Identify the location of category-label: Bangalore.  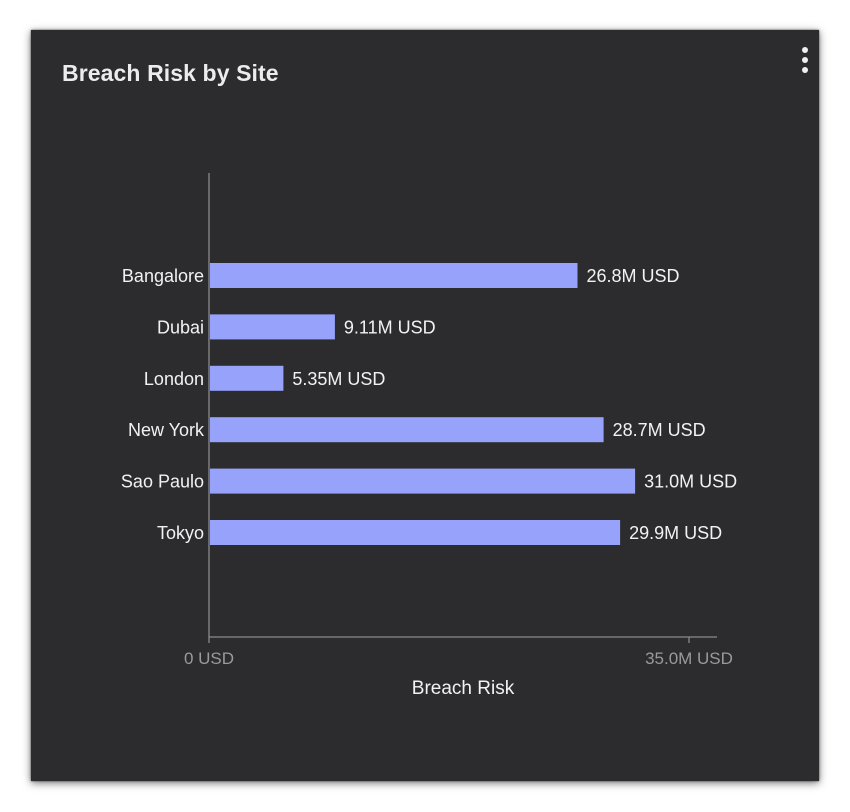
(163, 276).